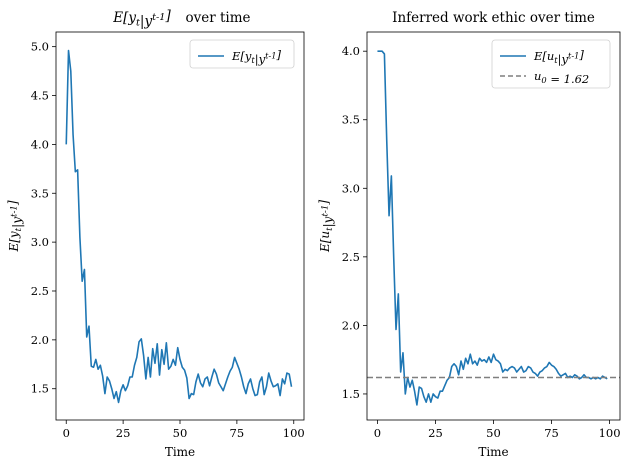 This screenshot has width=629, height=470. What do you see at coordinates (40, 47) in the screenshot?
I see `y-tick-label: 5.0` at bounding box center [40, 47].